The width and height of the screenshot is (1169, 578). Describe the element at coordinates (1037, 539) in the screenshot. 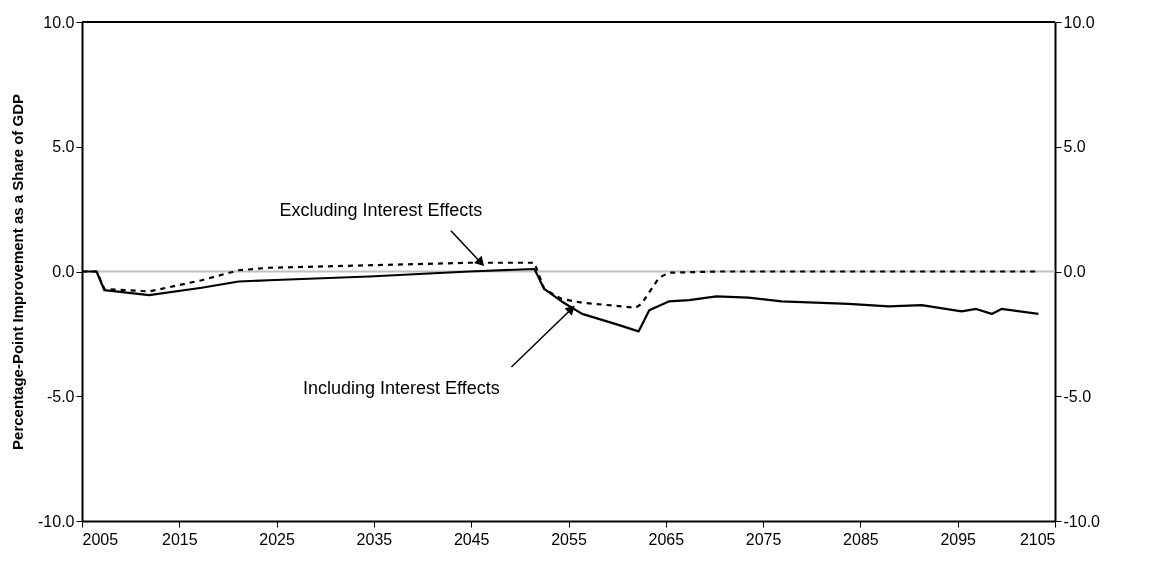

I see `x-tick-label: 2105` at that location.